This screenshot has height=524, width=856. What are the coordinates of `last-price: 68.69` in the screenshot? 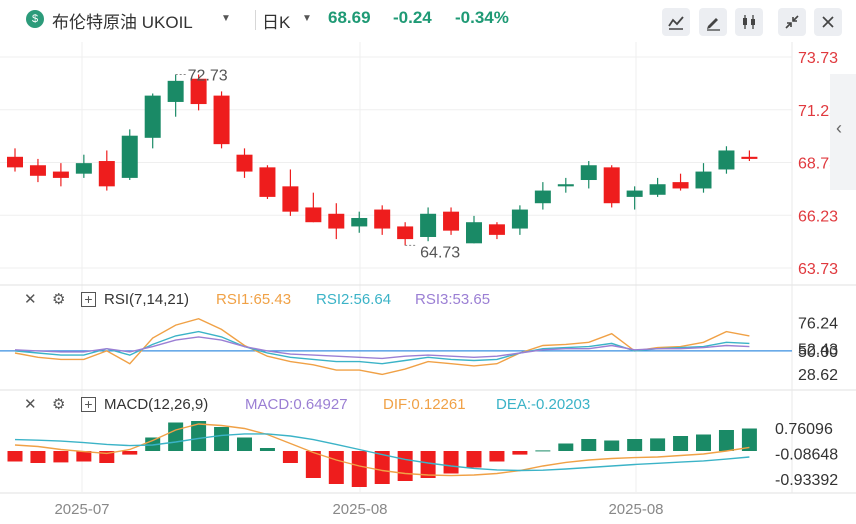 It's located at (349, 17).